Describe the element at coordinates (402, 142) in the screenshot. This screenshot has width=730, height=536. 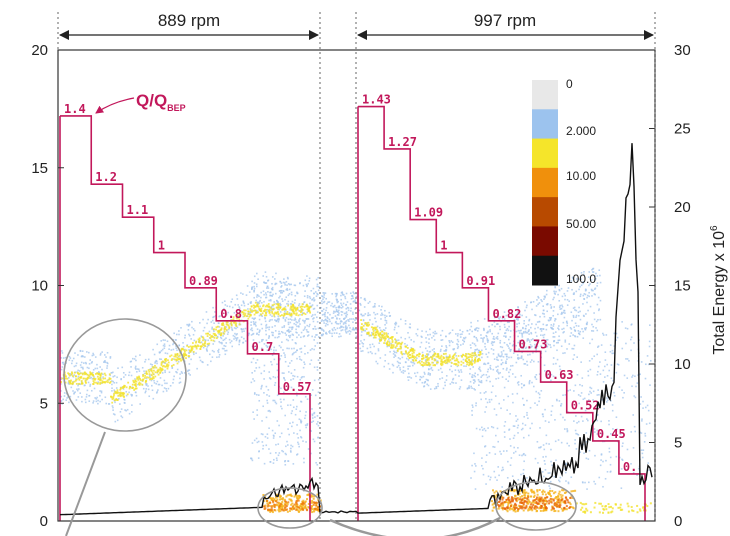
I see `flow-step-label: 1.27` at that location.